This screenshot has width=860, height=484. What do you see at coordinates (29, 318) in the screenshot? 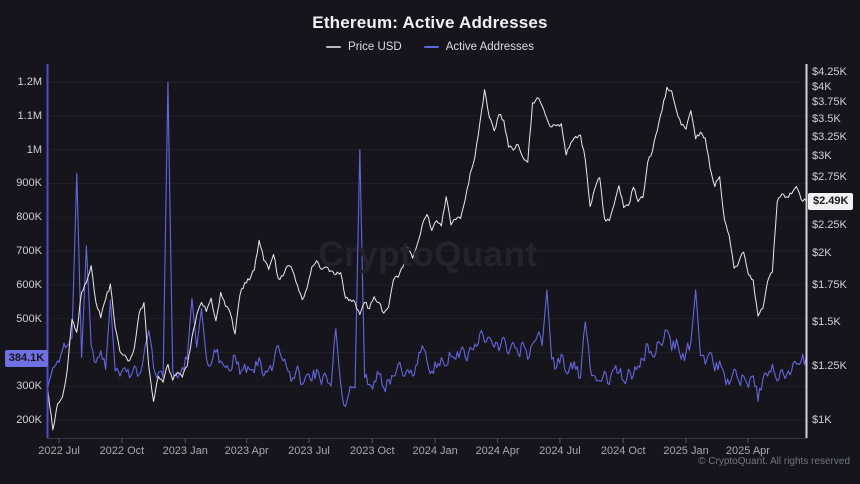
I see `y-axis-label-left: 500K` at bounding box center [29, 318].